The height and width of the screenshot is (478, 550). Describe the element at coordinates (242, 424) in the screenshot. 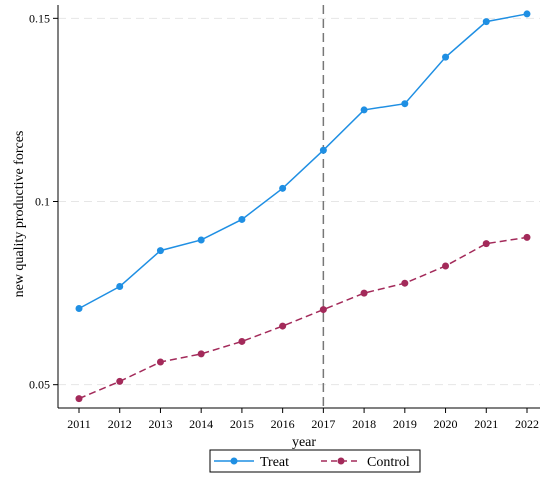

I see `x-tick-label-2015: 2015` at that location.